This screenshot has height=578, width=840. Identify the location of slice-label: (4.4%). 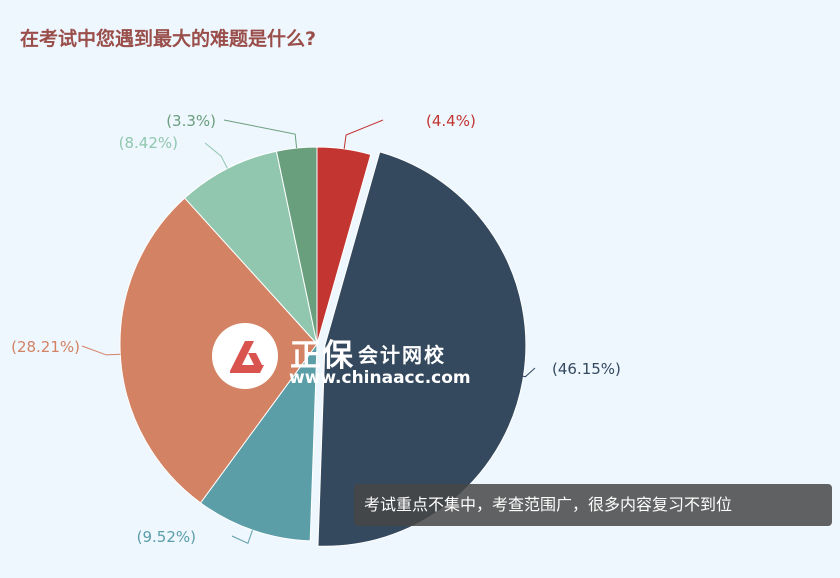
(451, 121).